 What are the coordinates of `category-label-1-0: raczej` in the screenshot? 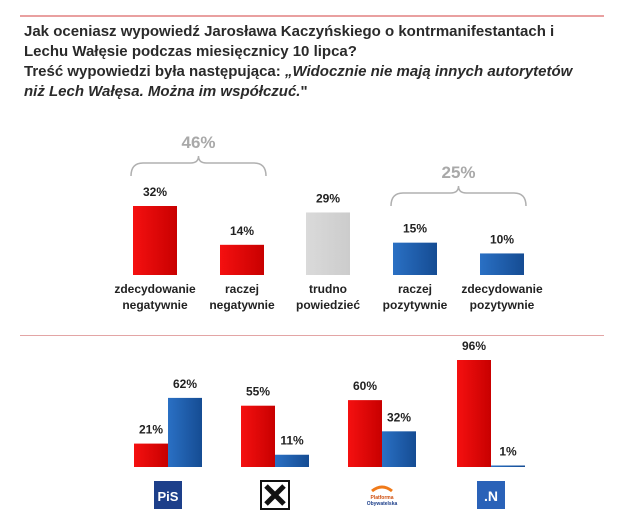 It's located at (242, 289).